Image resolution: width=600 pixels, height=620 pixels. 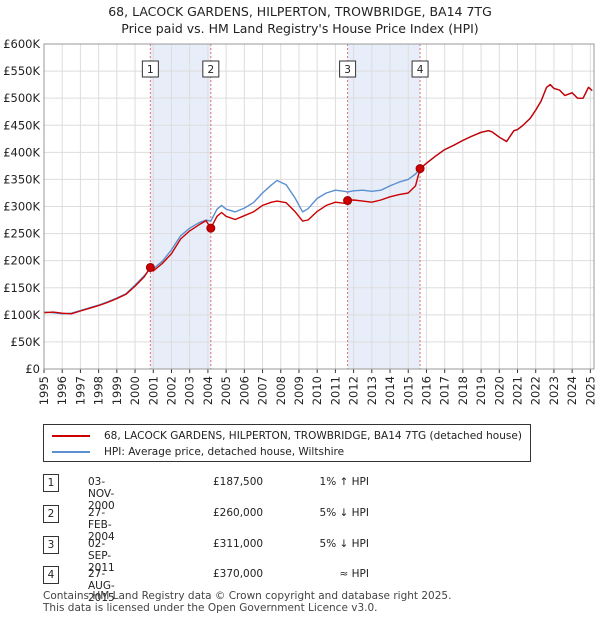 What do you see at coordinates (481, 390) in the screenshot?
I see `x-tick-label: 2019` at bounding box center [481, 390].